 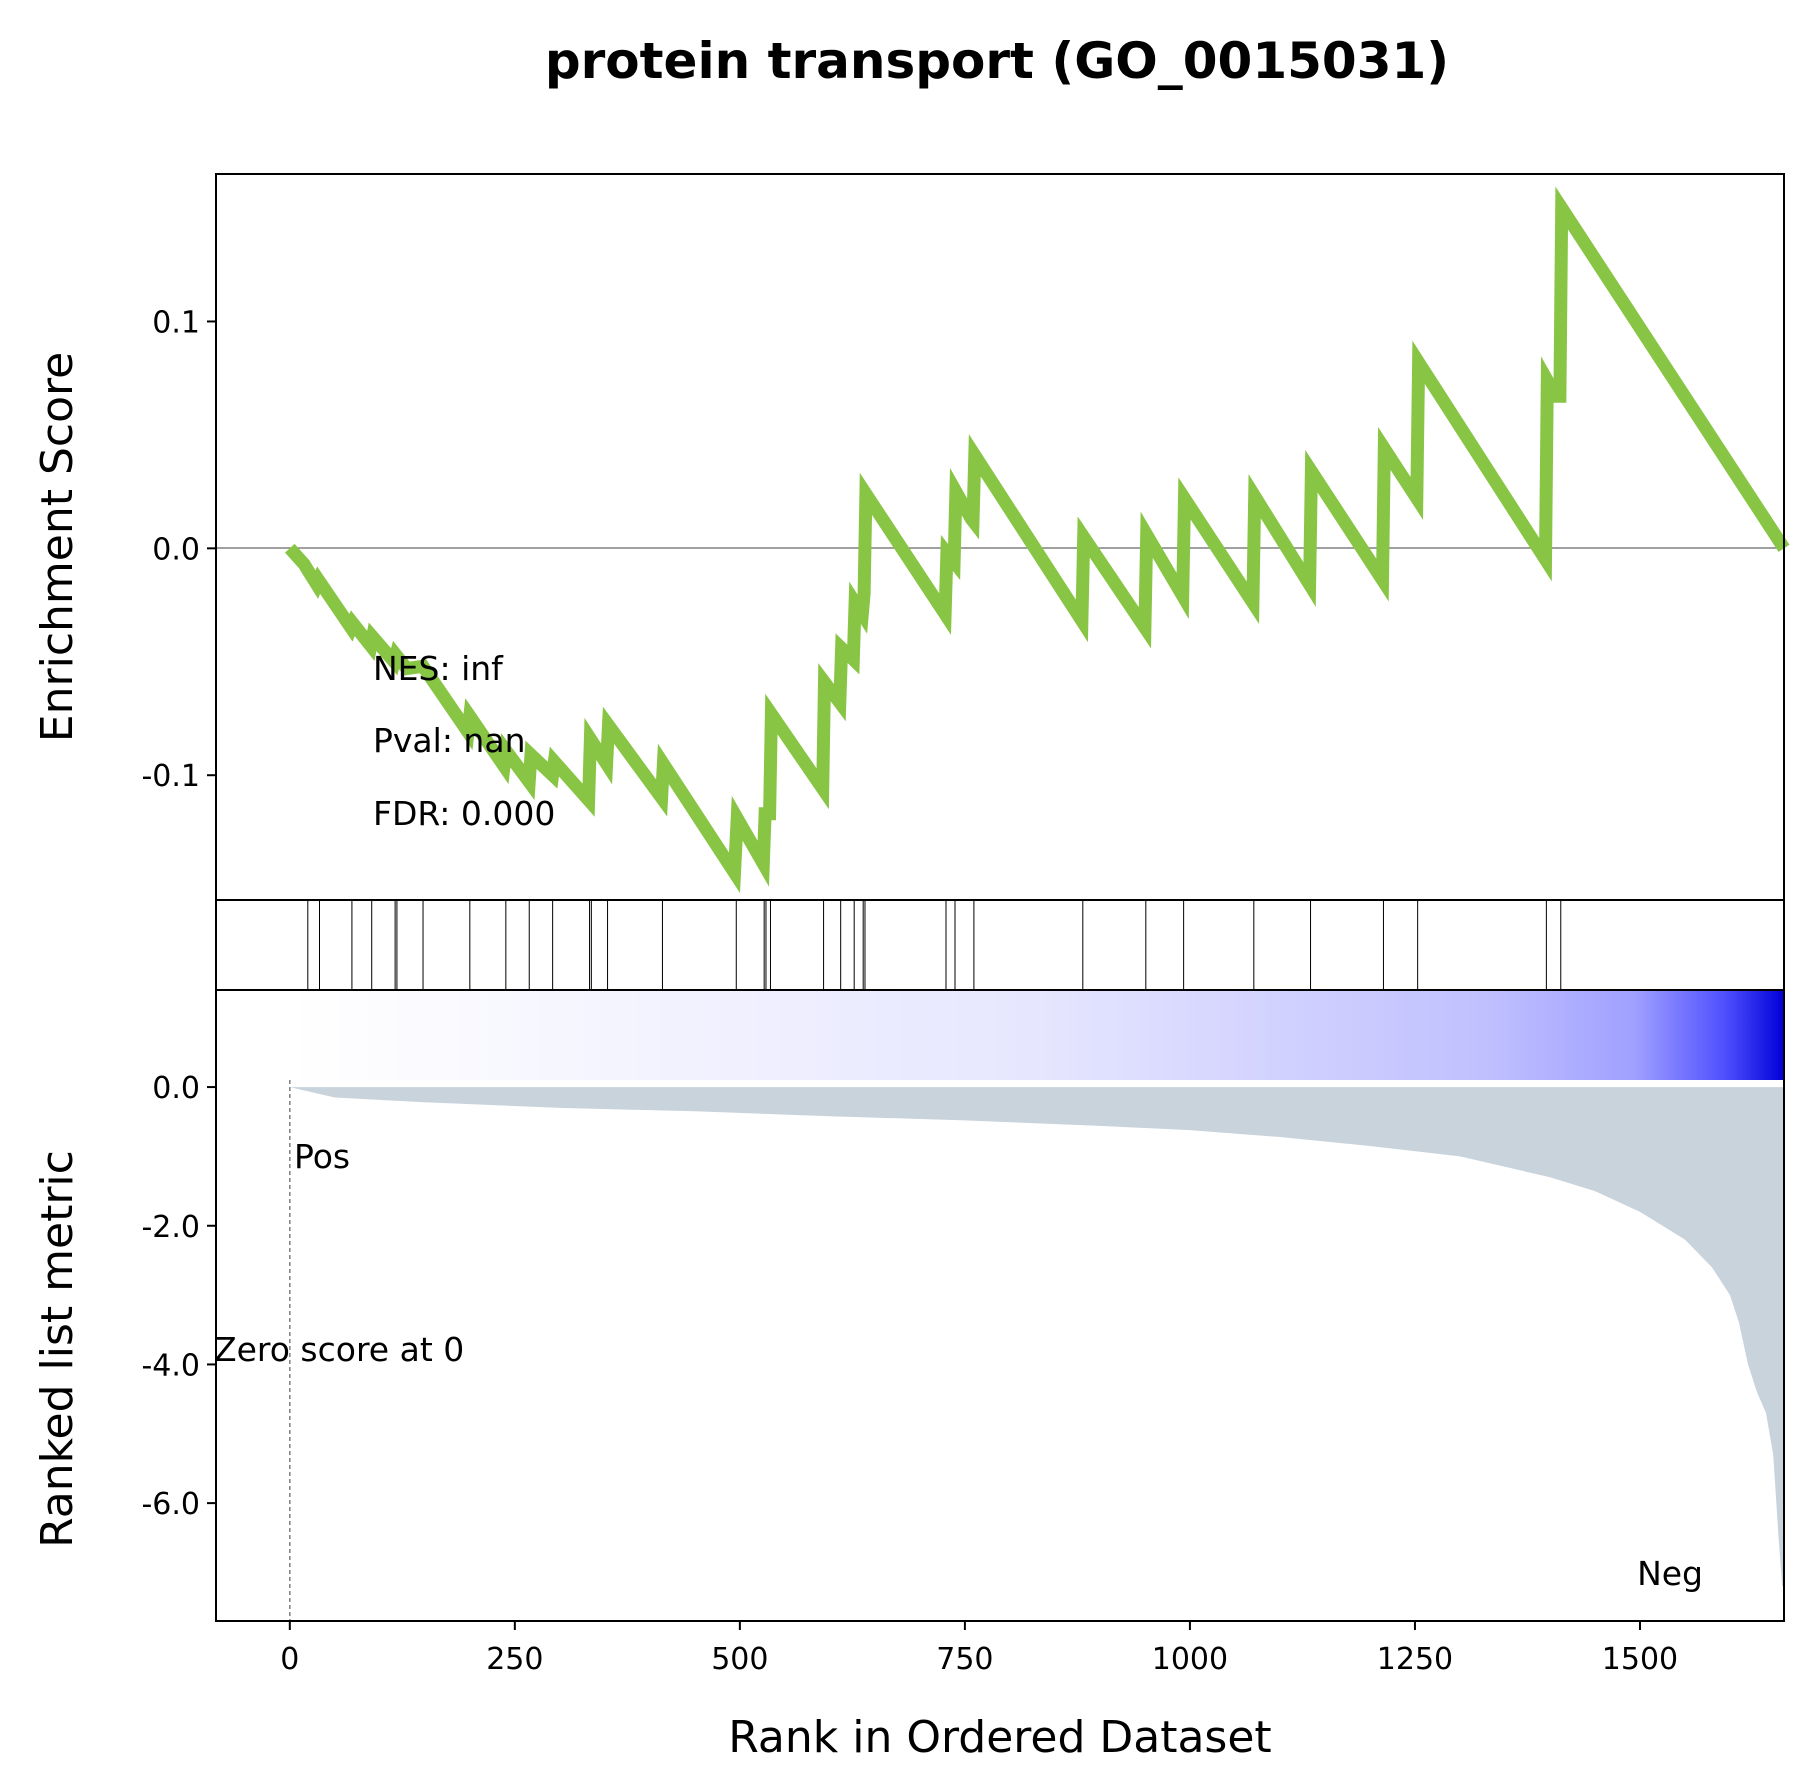 What do you see at coordinates (438, 668) in the screenshot?
I see `nes-text: NES: inf` at bounding box center [438, 668].